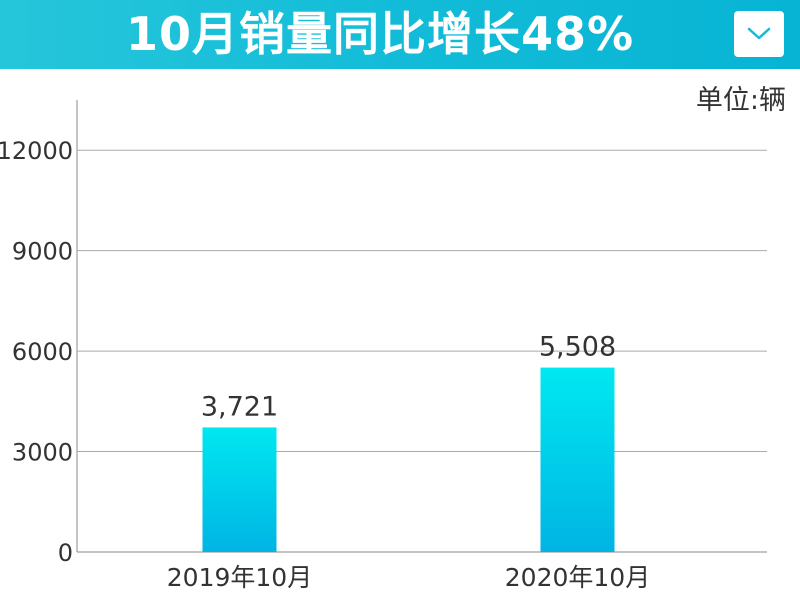 The width and height of the screenshot is (800, 600). I want to click on y-tick-label: 9000, so click(42, 252).